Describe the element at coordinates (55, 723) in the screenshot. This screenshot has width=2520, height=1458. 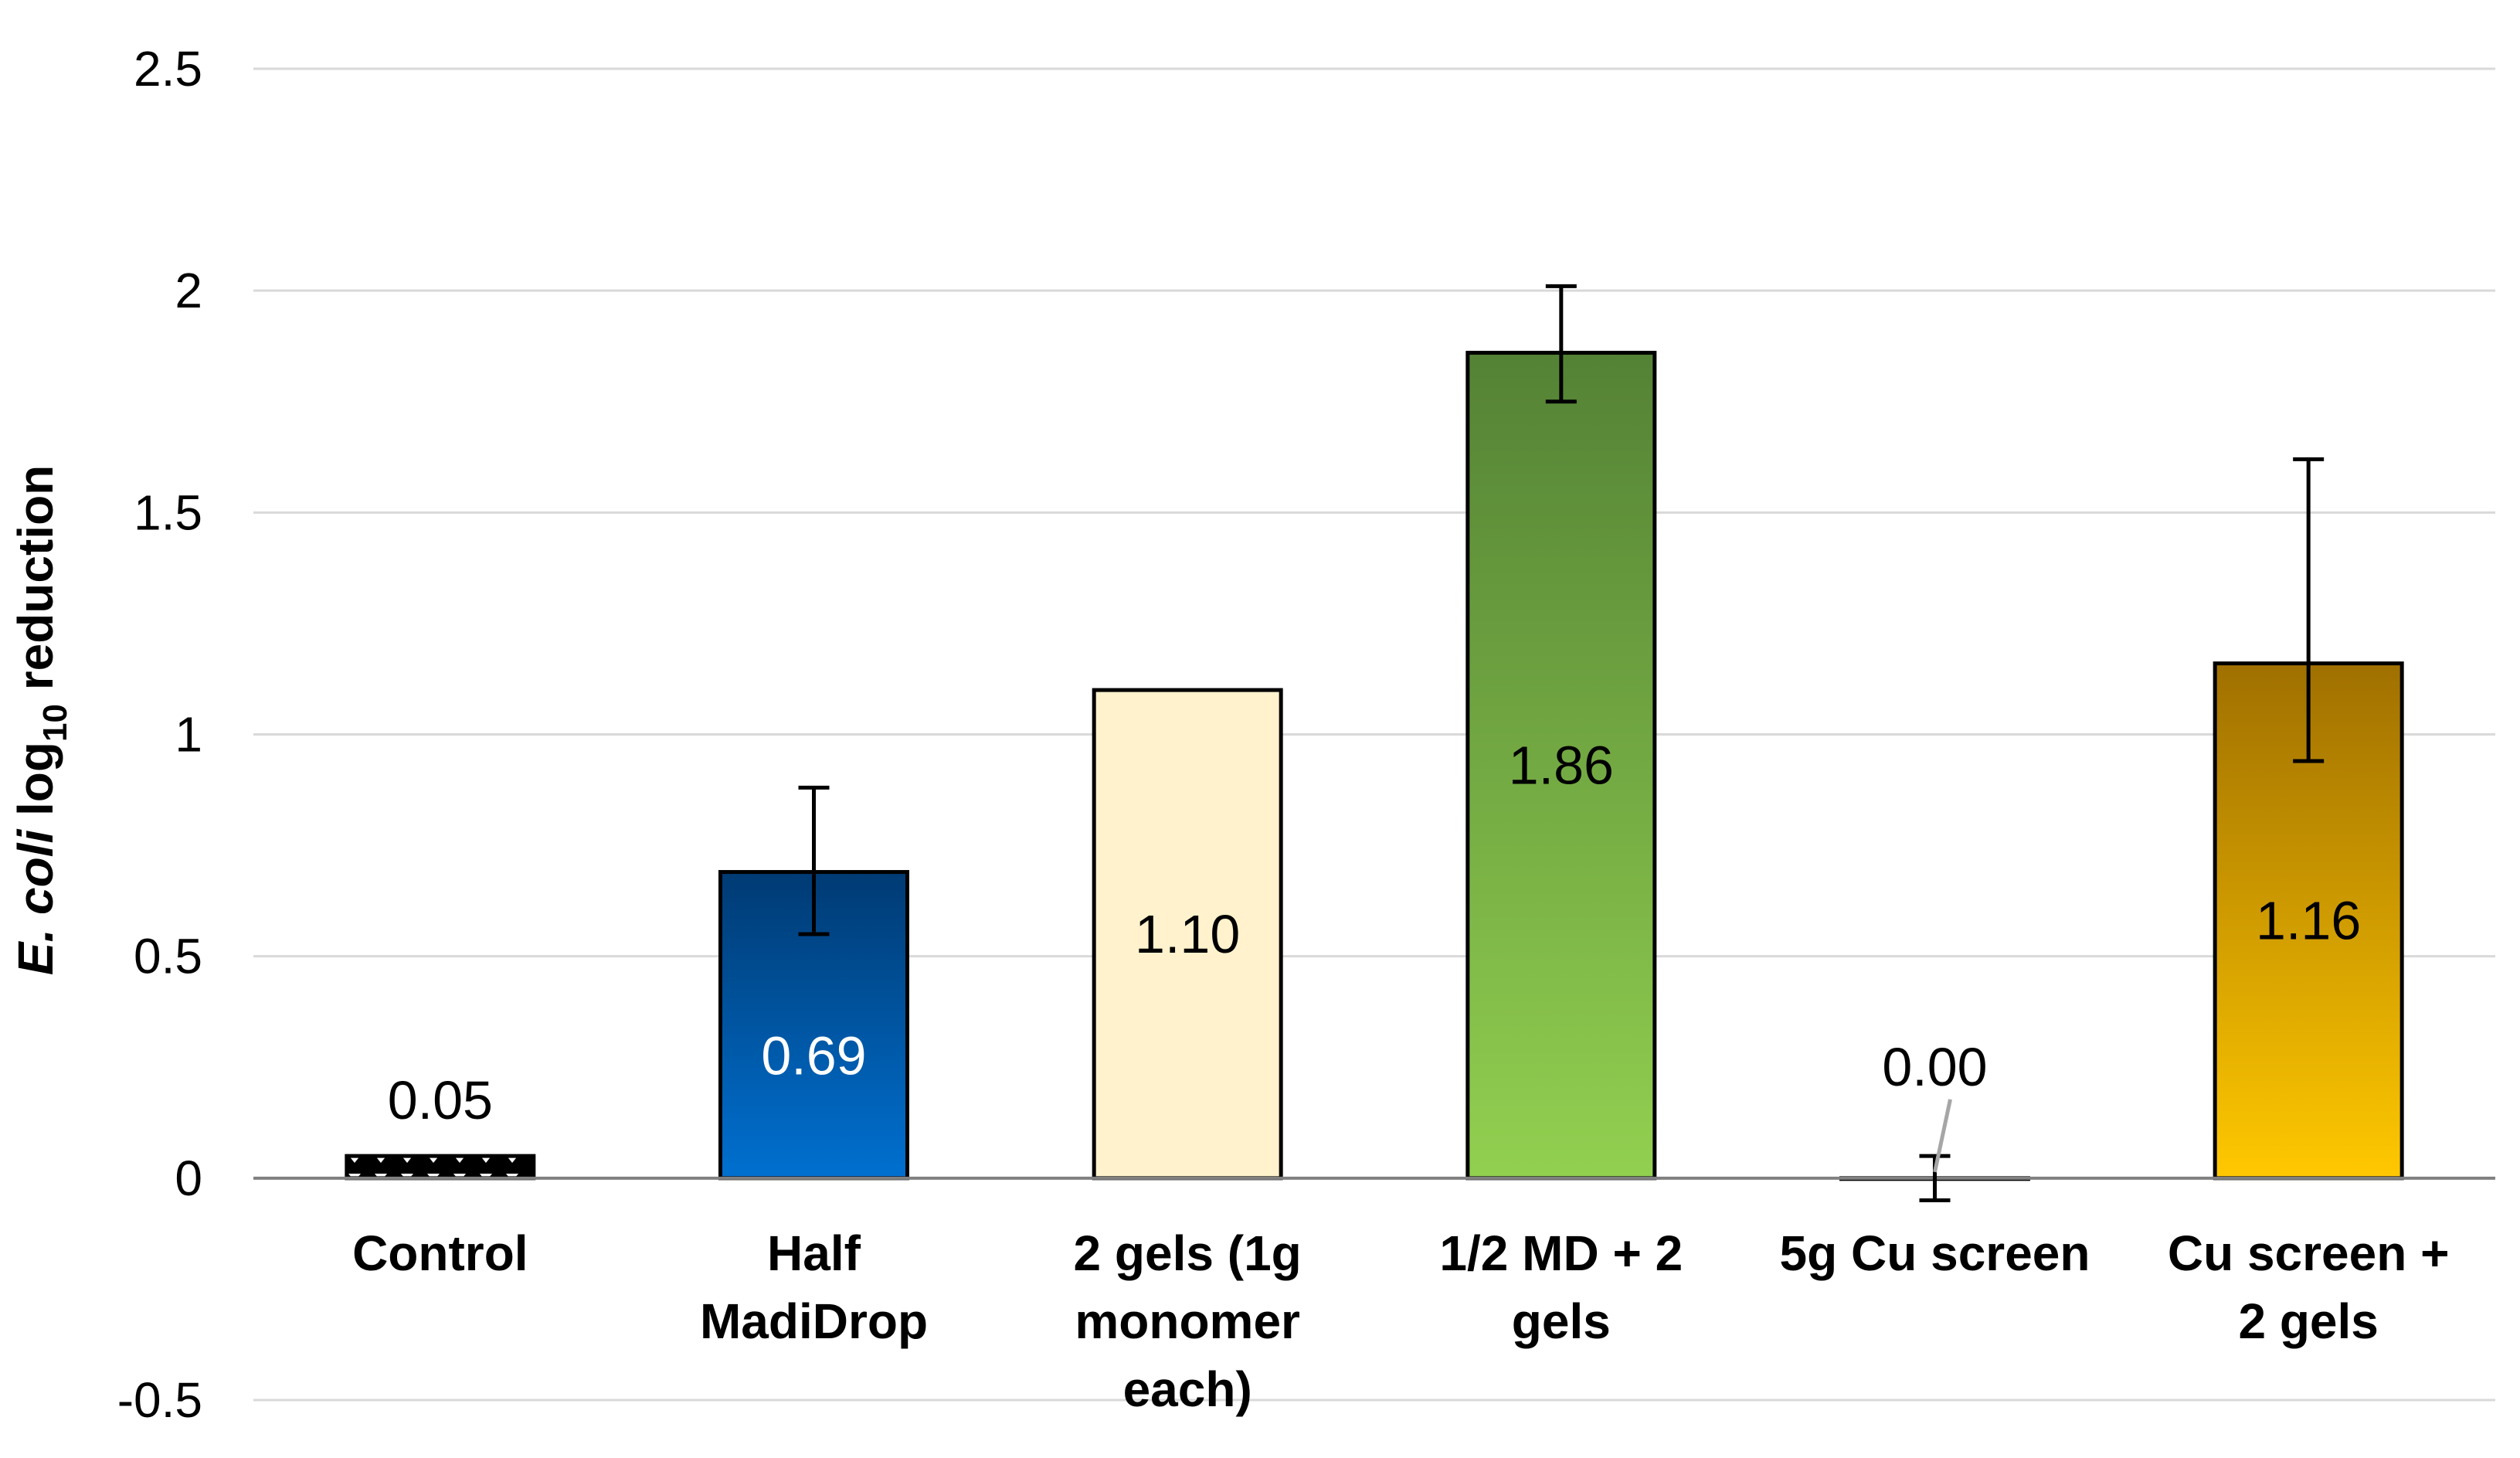
I see `y-axis-label-subscript: 10` at that location.